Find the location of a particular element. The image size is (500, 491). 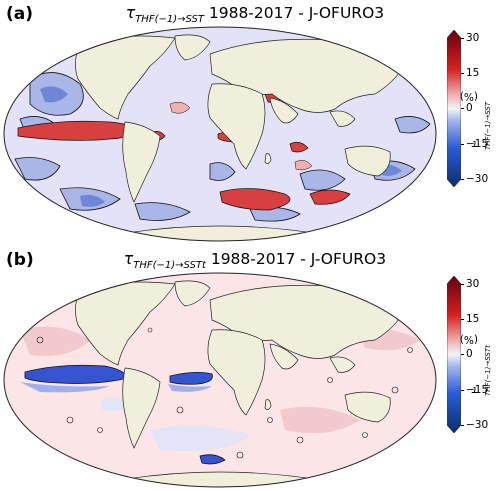

panel-title: τTHF(−1)→SST 1988-2017 - J-OFURO3 is located at coordinates (255, 14).